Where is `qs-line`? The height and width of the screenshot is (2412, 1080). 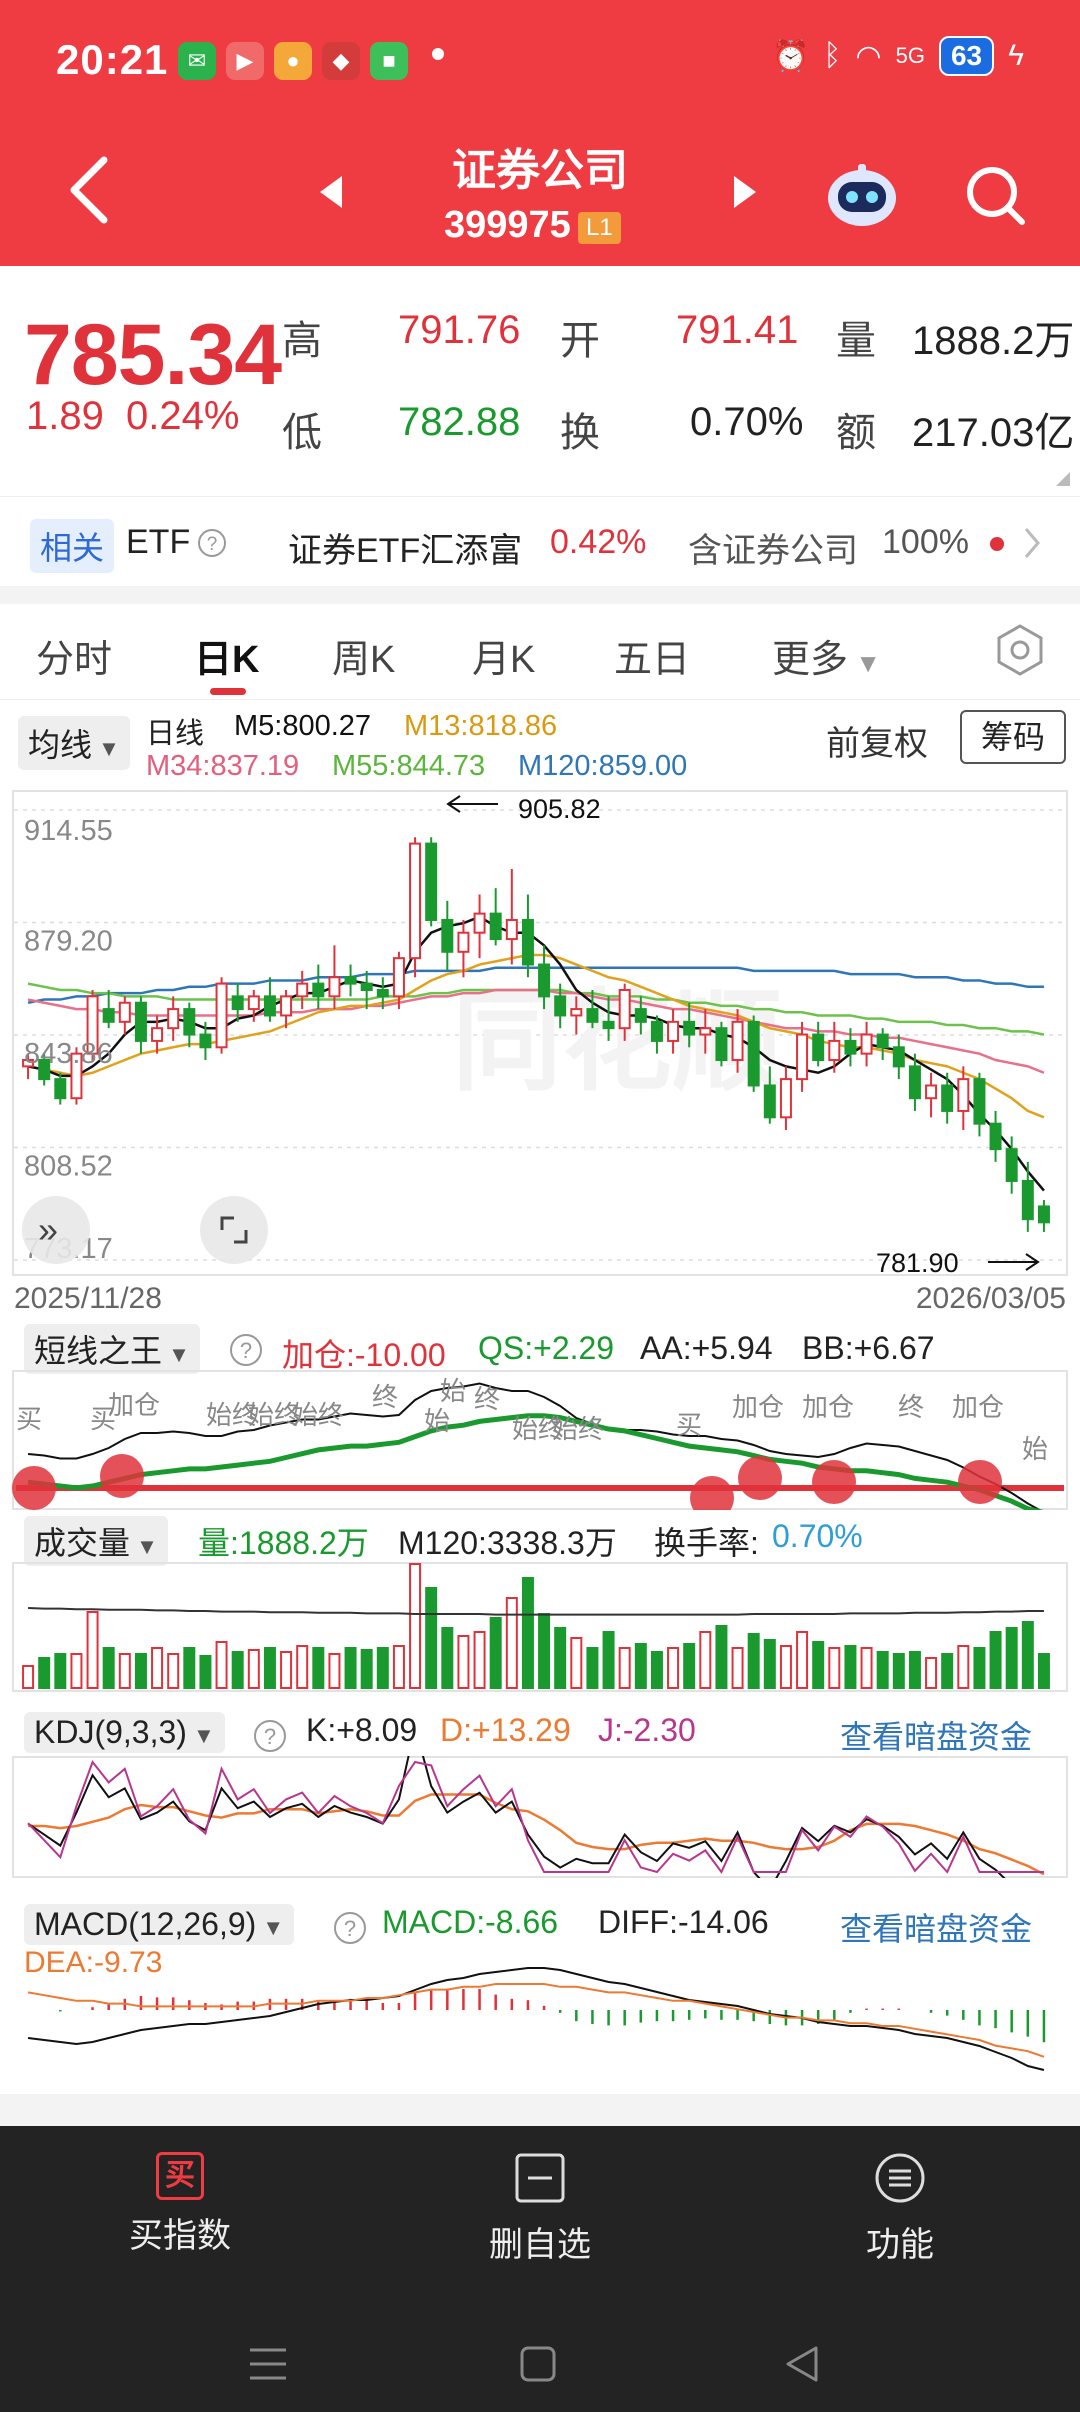 qs-line is located at coordinates (535, 1461).